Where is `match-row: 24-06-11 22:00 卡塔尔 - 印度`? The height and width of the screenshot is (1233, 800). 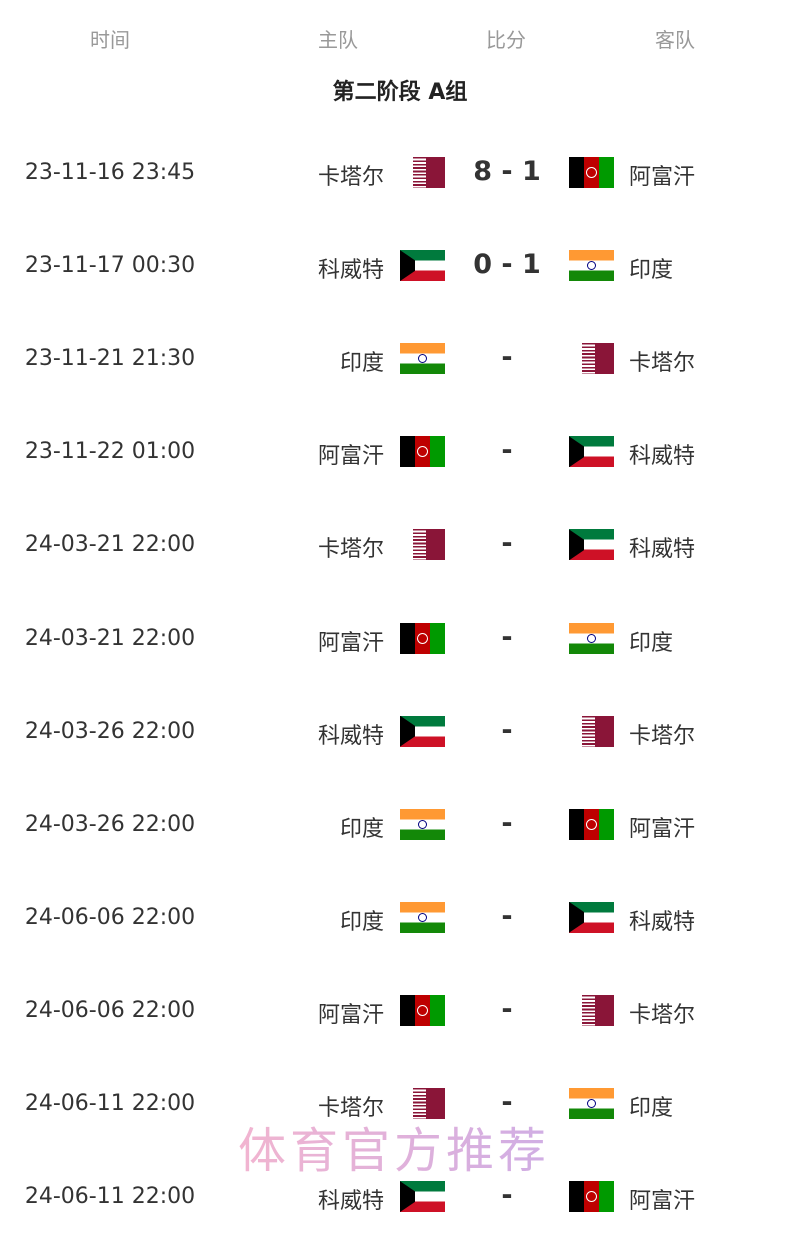
match-row: 24-06-11 22:00 卡塔尔 - 印度 is located at coordinates (400, 1104).